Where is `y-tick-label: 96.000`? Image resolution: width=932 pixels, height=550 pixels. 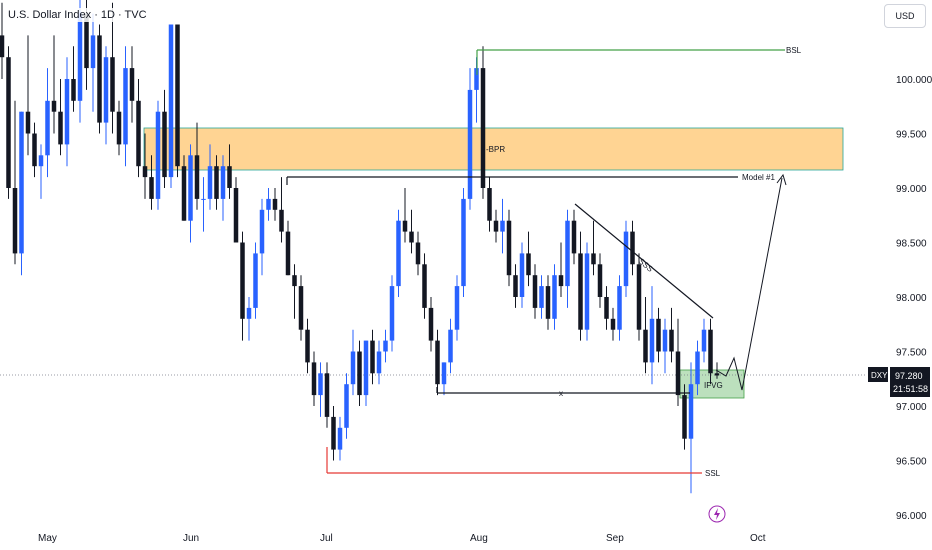
y-tick-label: 96.000 is located at coordinates (911, 516).